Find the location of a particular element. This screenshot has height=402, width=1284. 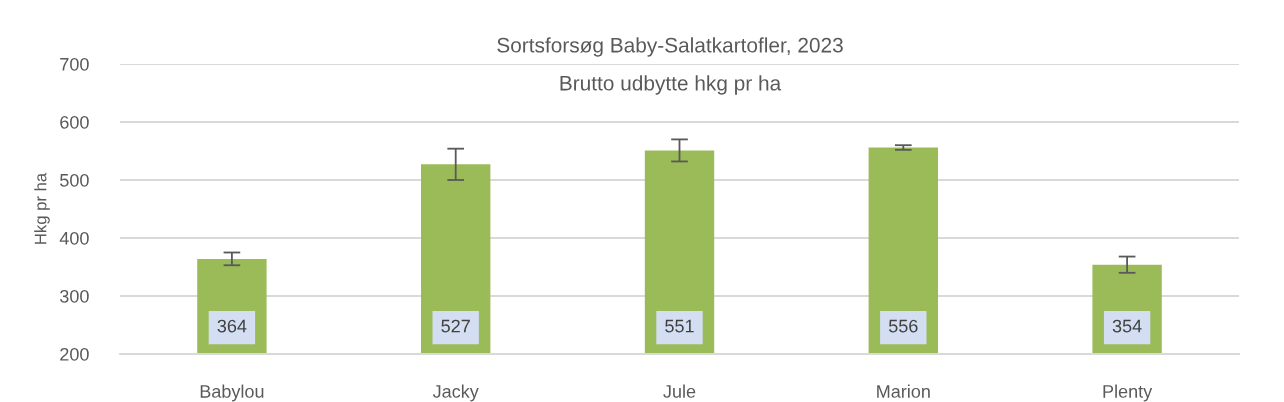

y-tick-label: 600 is located at coordinates (74, 122).